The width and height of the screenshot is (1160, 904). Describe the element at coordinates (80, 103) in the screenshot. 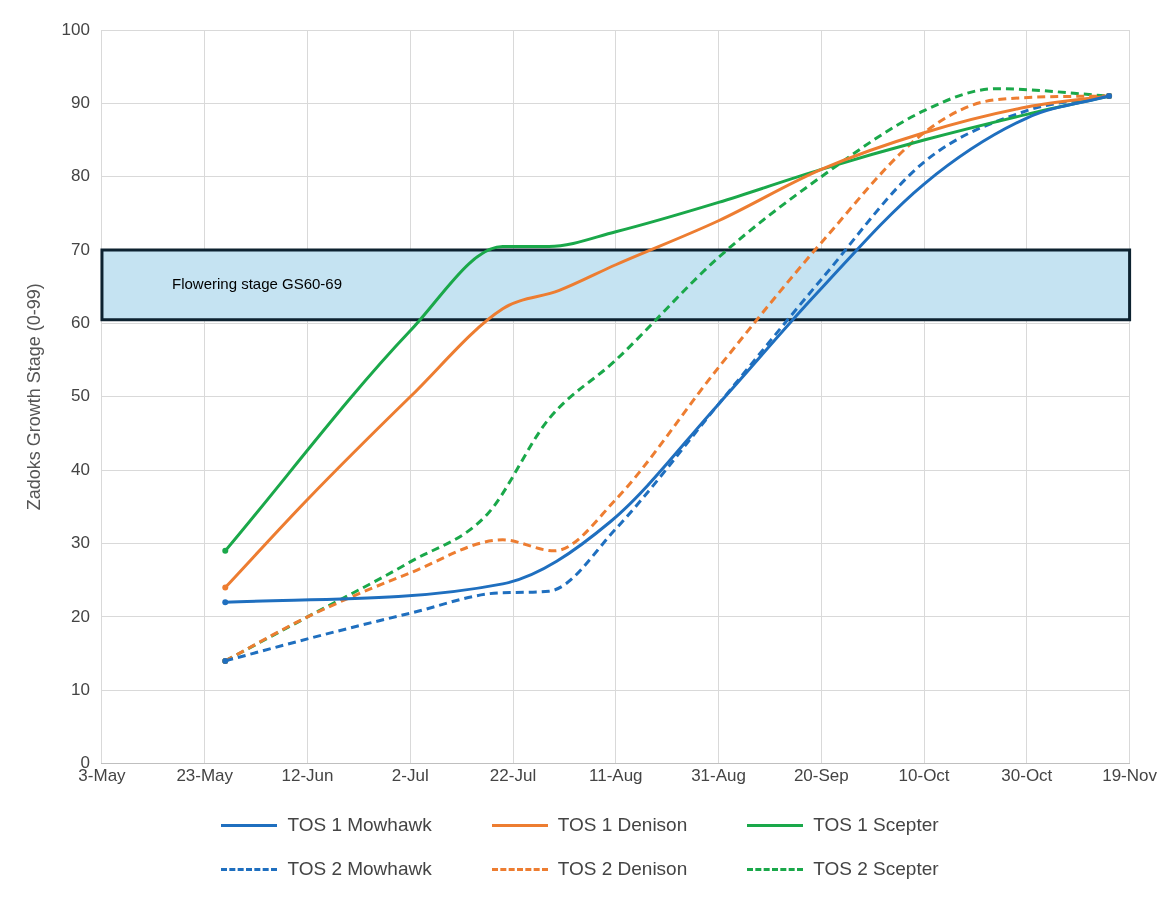

I see `y-tick-label: 90` at that location.